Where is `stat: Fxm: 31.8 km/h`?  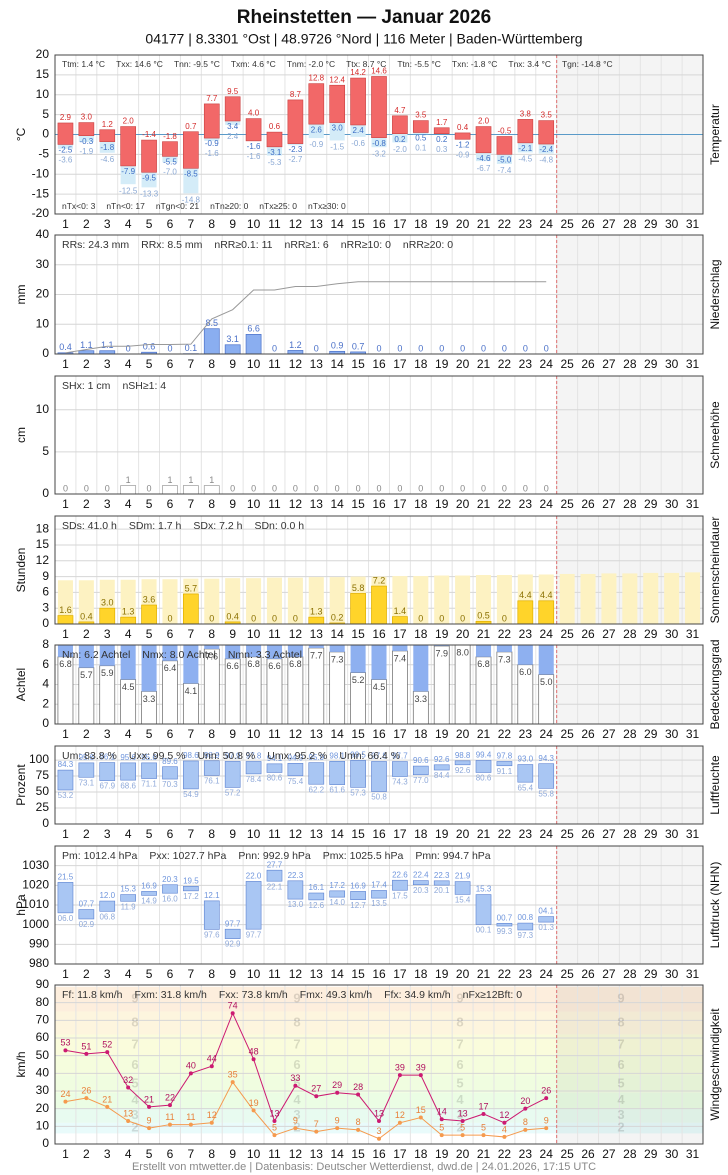
stat: Fxm: 31.8 km/h is located at coordinates (171, 995).